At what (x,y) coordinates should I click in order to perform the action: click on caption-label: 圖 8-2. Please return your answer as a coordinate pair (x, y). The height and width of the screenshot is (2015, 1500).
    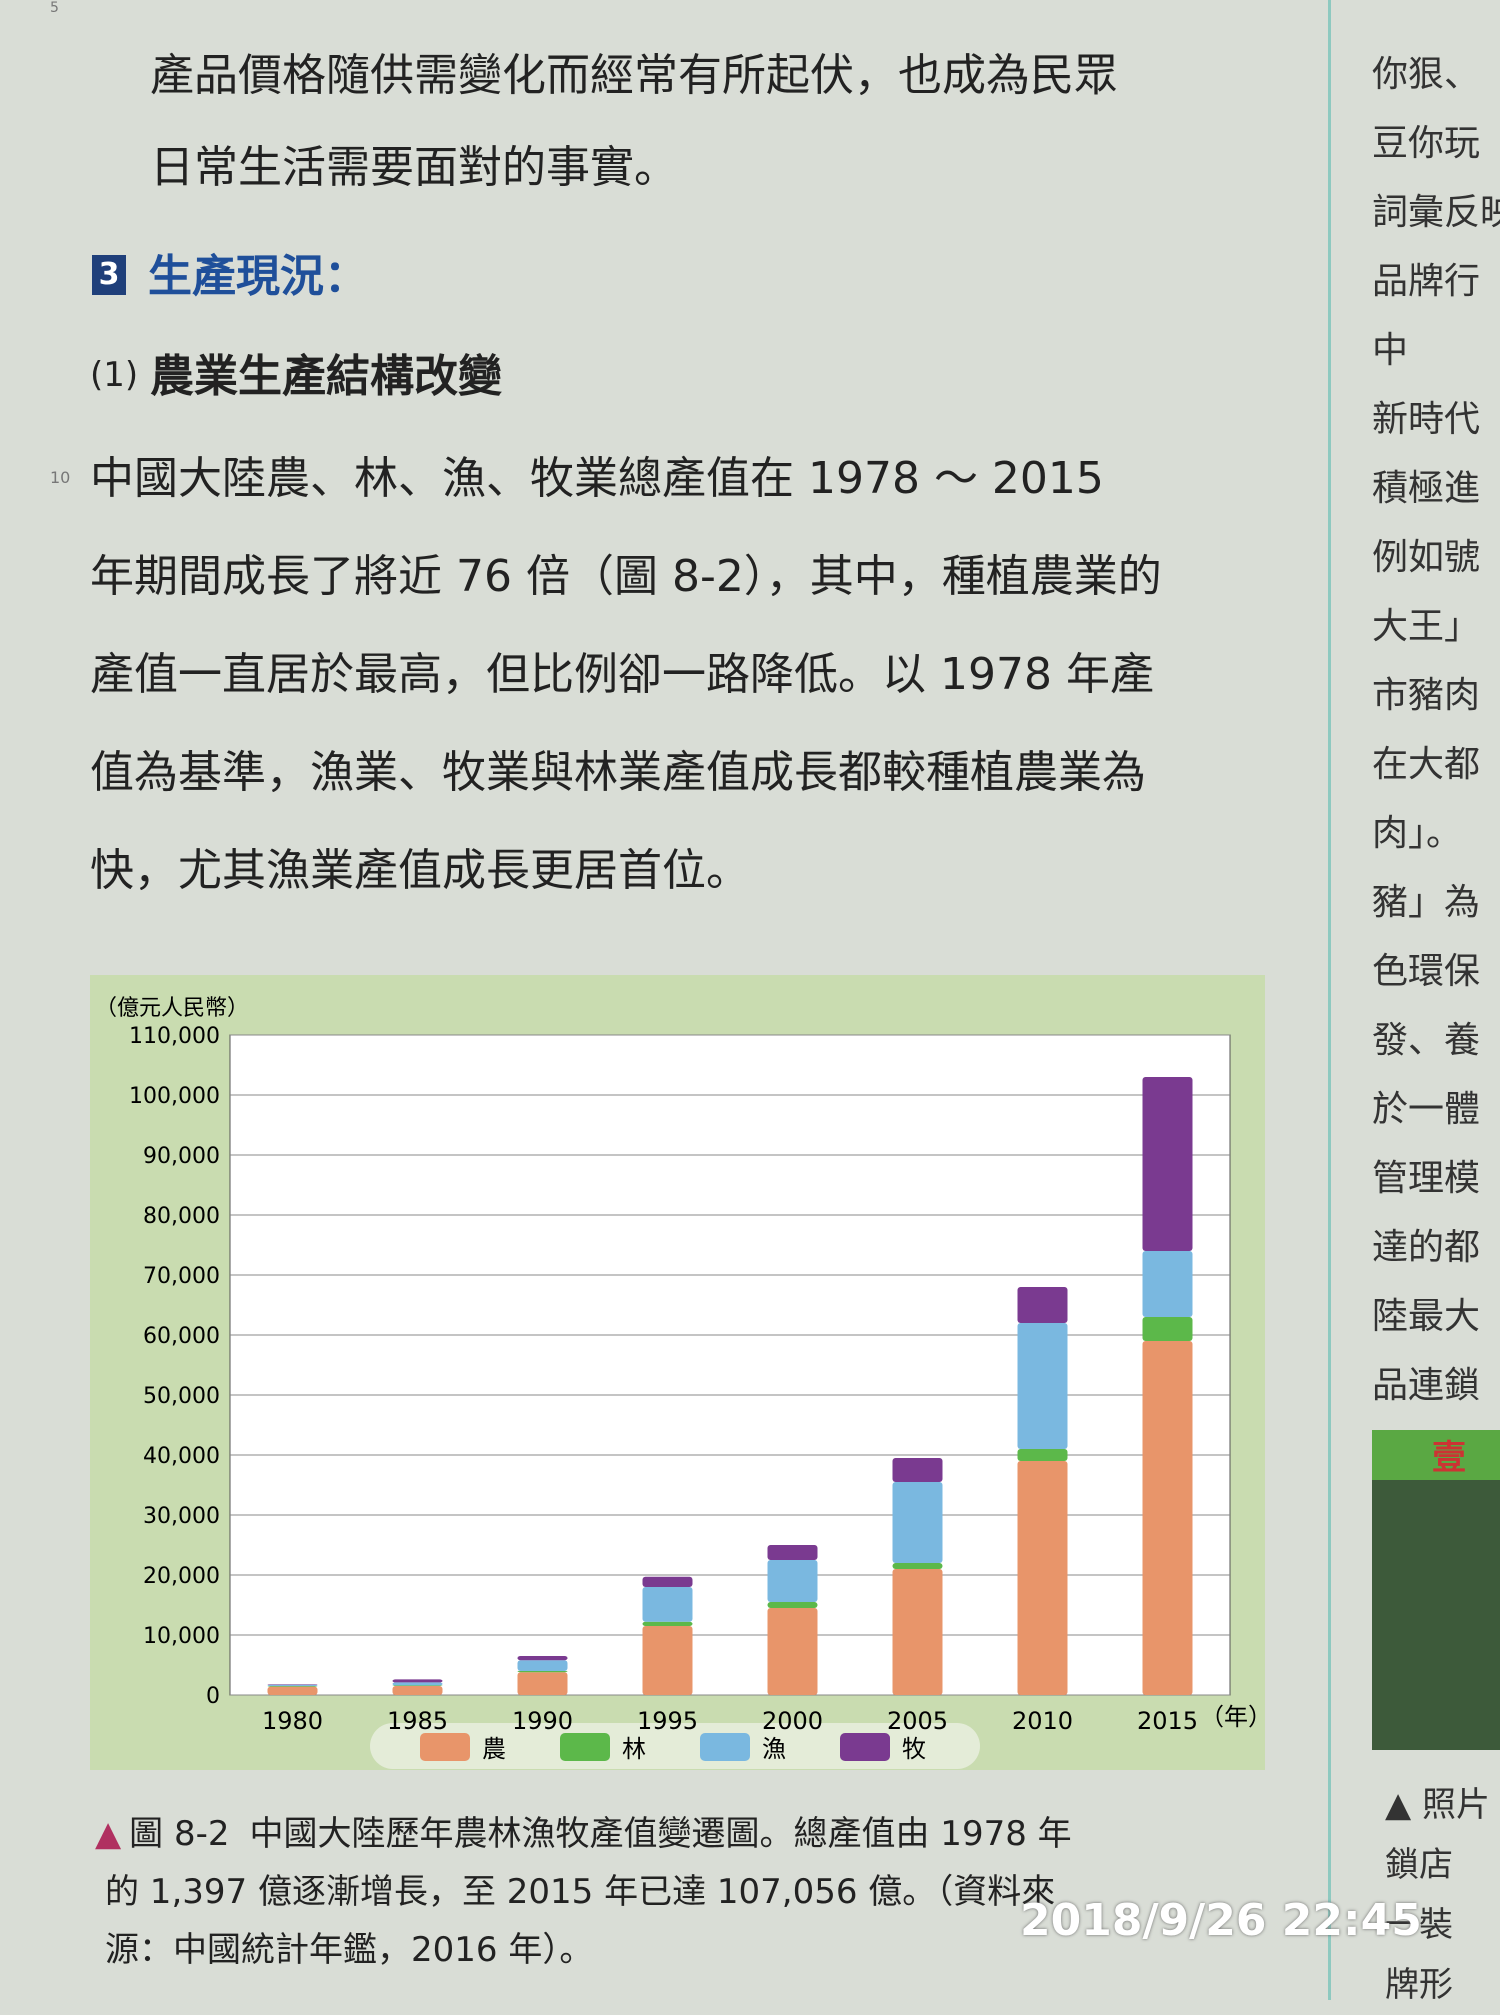
    Looking at the image, I should click on (179, 1834).